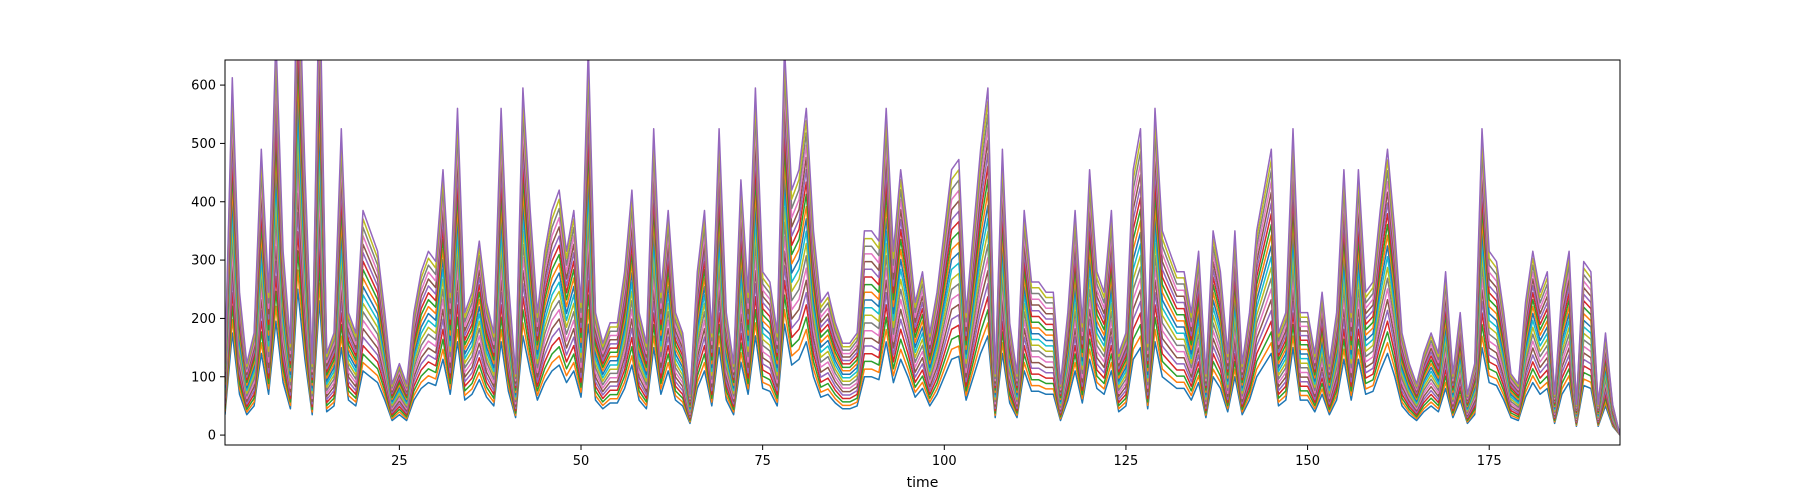 The width and height of the screenshot is (1800, 500). I want to click on x-tick-label: 175, so click(1489, 461).